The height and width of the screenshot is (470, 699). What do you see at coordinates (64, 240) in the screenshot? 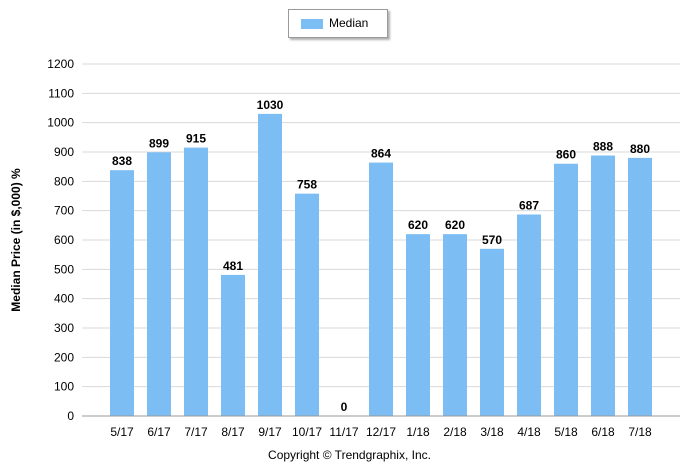
I see `y-tick-label: 600` at bounding box center [64, 240].